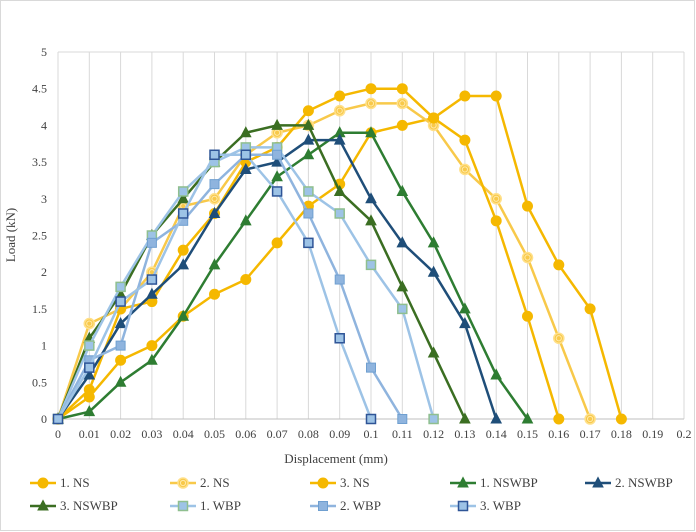 The width and height of the screenshot is (696, 532). What do you see at coordinates (527, 434) in the screenshot?
I see `x-tick-label: 0.15` at bounding box center [527, 434].